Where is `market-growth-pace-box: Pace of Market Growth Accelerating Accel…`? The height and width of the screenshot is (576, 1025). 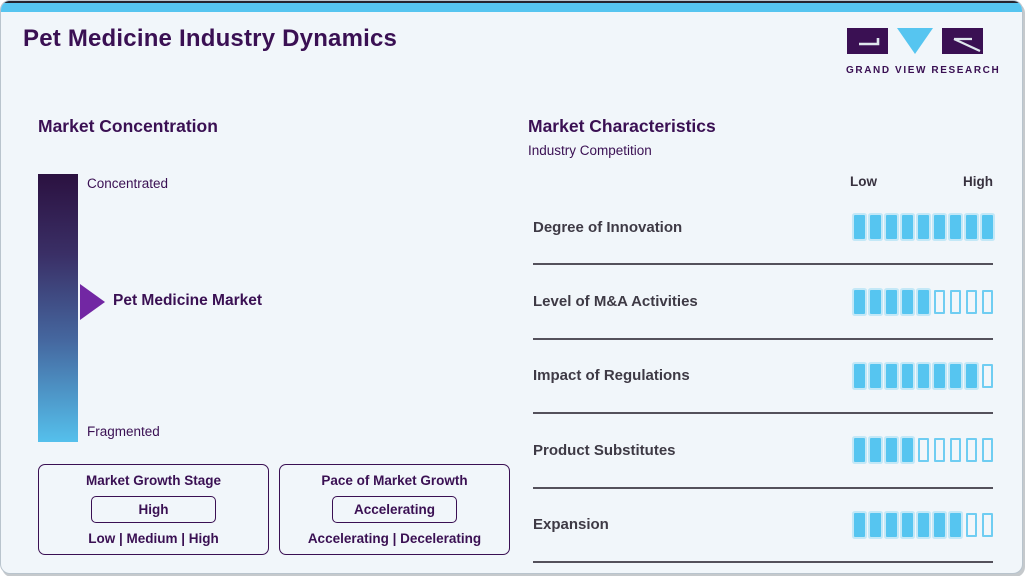
market-growth-pace-box: Pace of Market Growth Accelerating Accel… is located at coordinates (394, 509).